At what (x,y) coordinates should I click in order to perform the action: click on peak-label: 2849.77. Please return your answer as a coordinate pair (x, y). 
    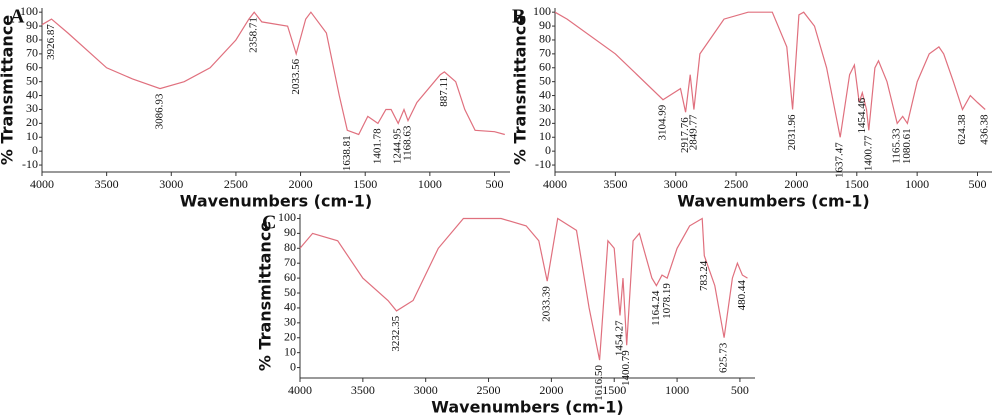
    Looking at the image, I should click on (693, 132).